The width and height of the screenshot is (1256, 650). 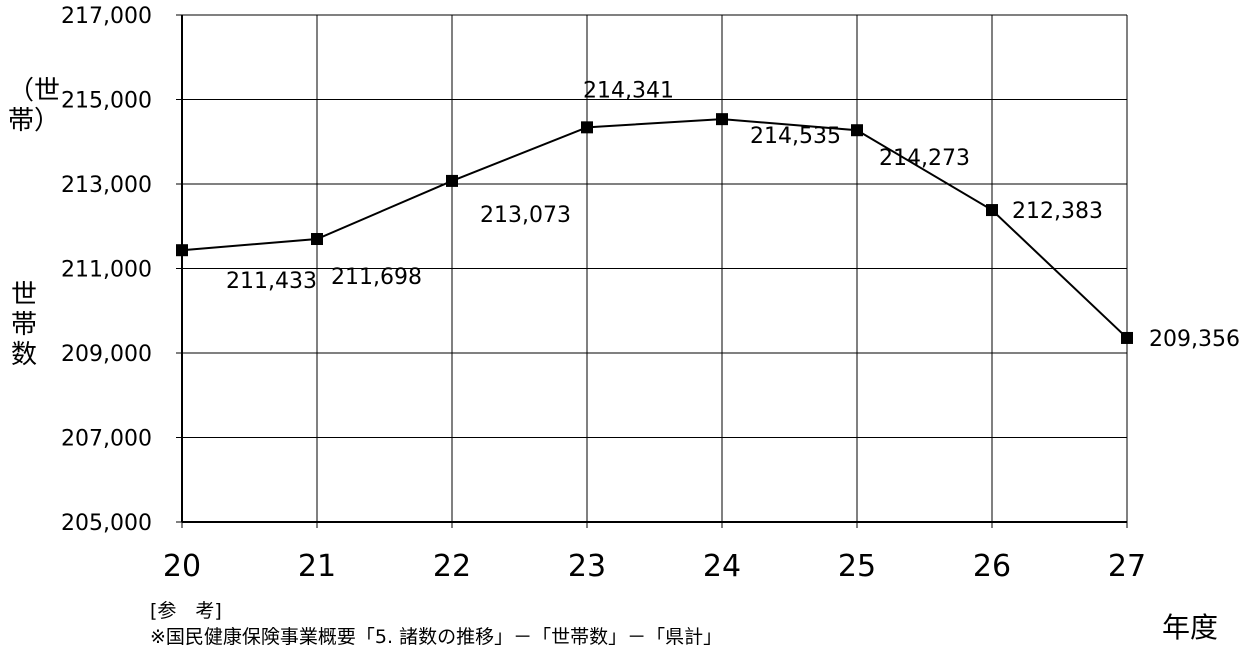 I want to click on data-label: 214,535, so click(x=795, y=136).